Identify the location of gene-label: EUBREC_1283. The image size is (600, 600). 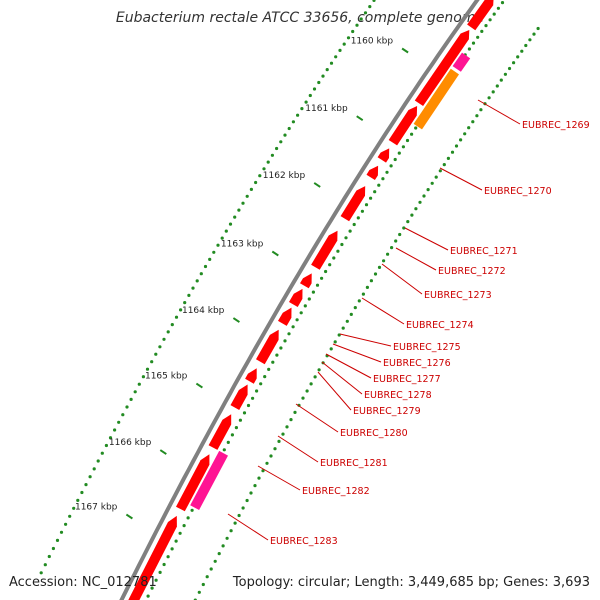
(304, 541).